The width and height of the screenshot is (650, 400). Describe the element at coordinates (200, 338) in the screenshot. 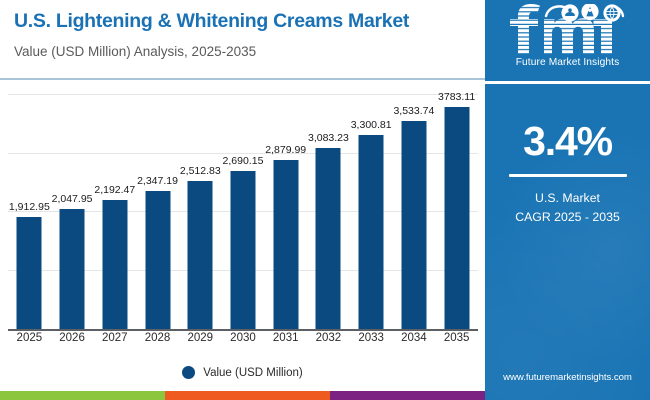

I see `x-axis-tick: 2029` at that location.